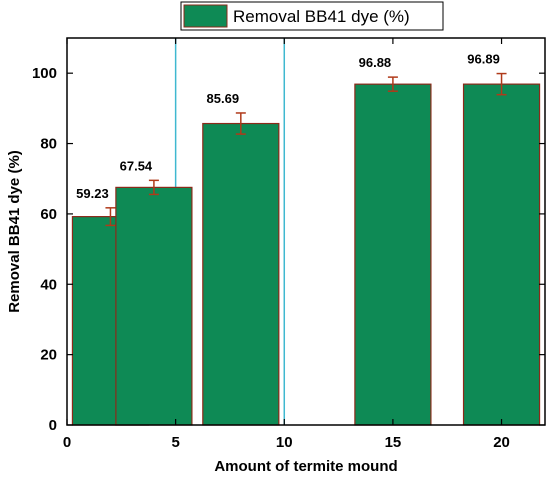 This screenshot has height=483, width=550. I want to click on x-tick-label-3: 15, so click(393, 442).